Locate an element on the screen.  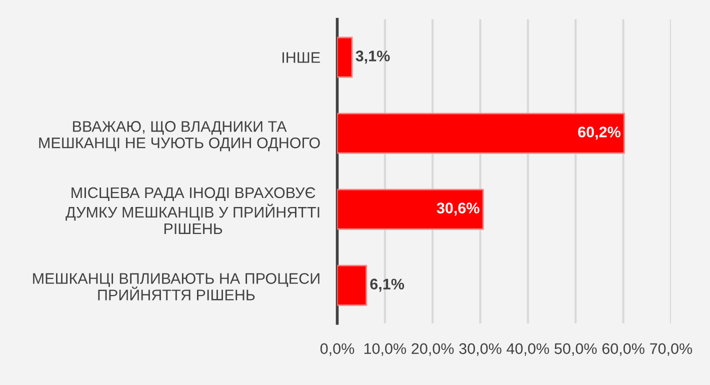
x-tick-label: 20,0% is located at coordinates (433, 349).